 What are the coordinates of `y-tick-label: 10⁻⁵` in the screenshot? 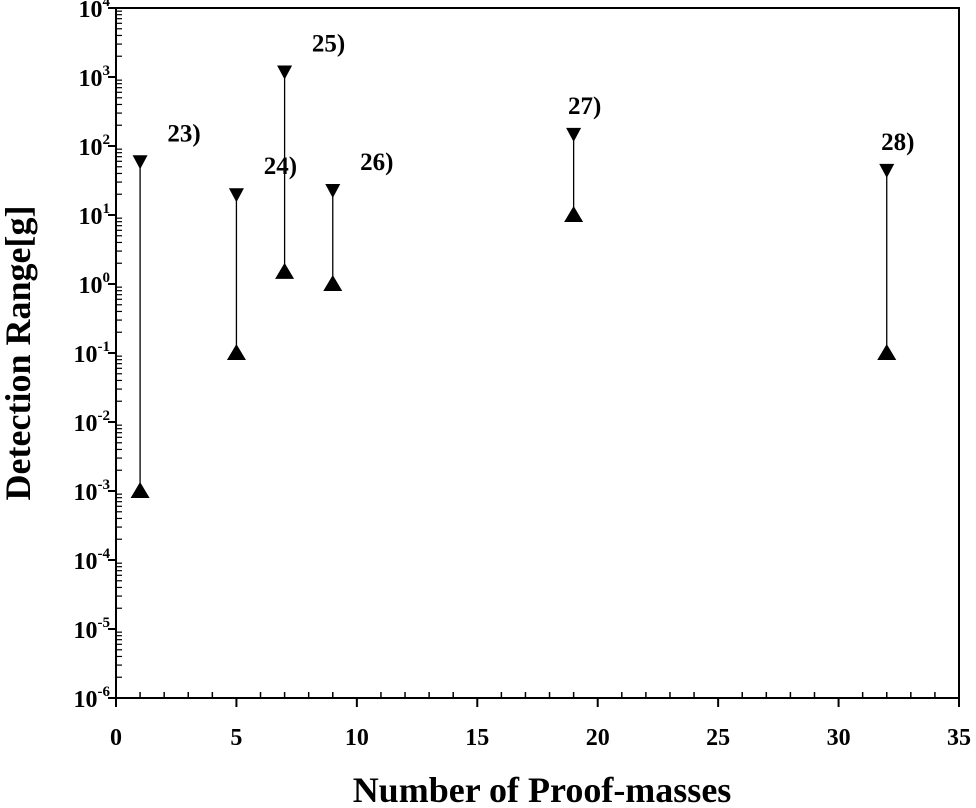 It's located at (92, 629).